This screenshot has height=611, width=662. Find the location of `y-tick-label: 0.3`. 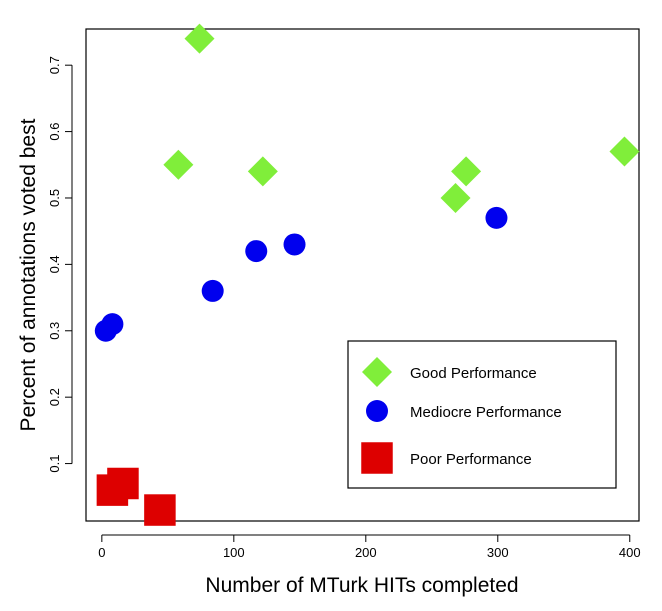

y-tick-label: 0.3 is located at coordinates (54, 331).